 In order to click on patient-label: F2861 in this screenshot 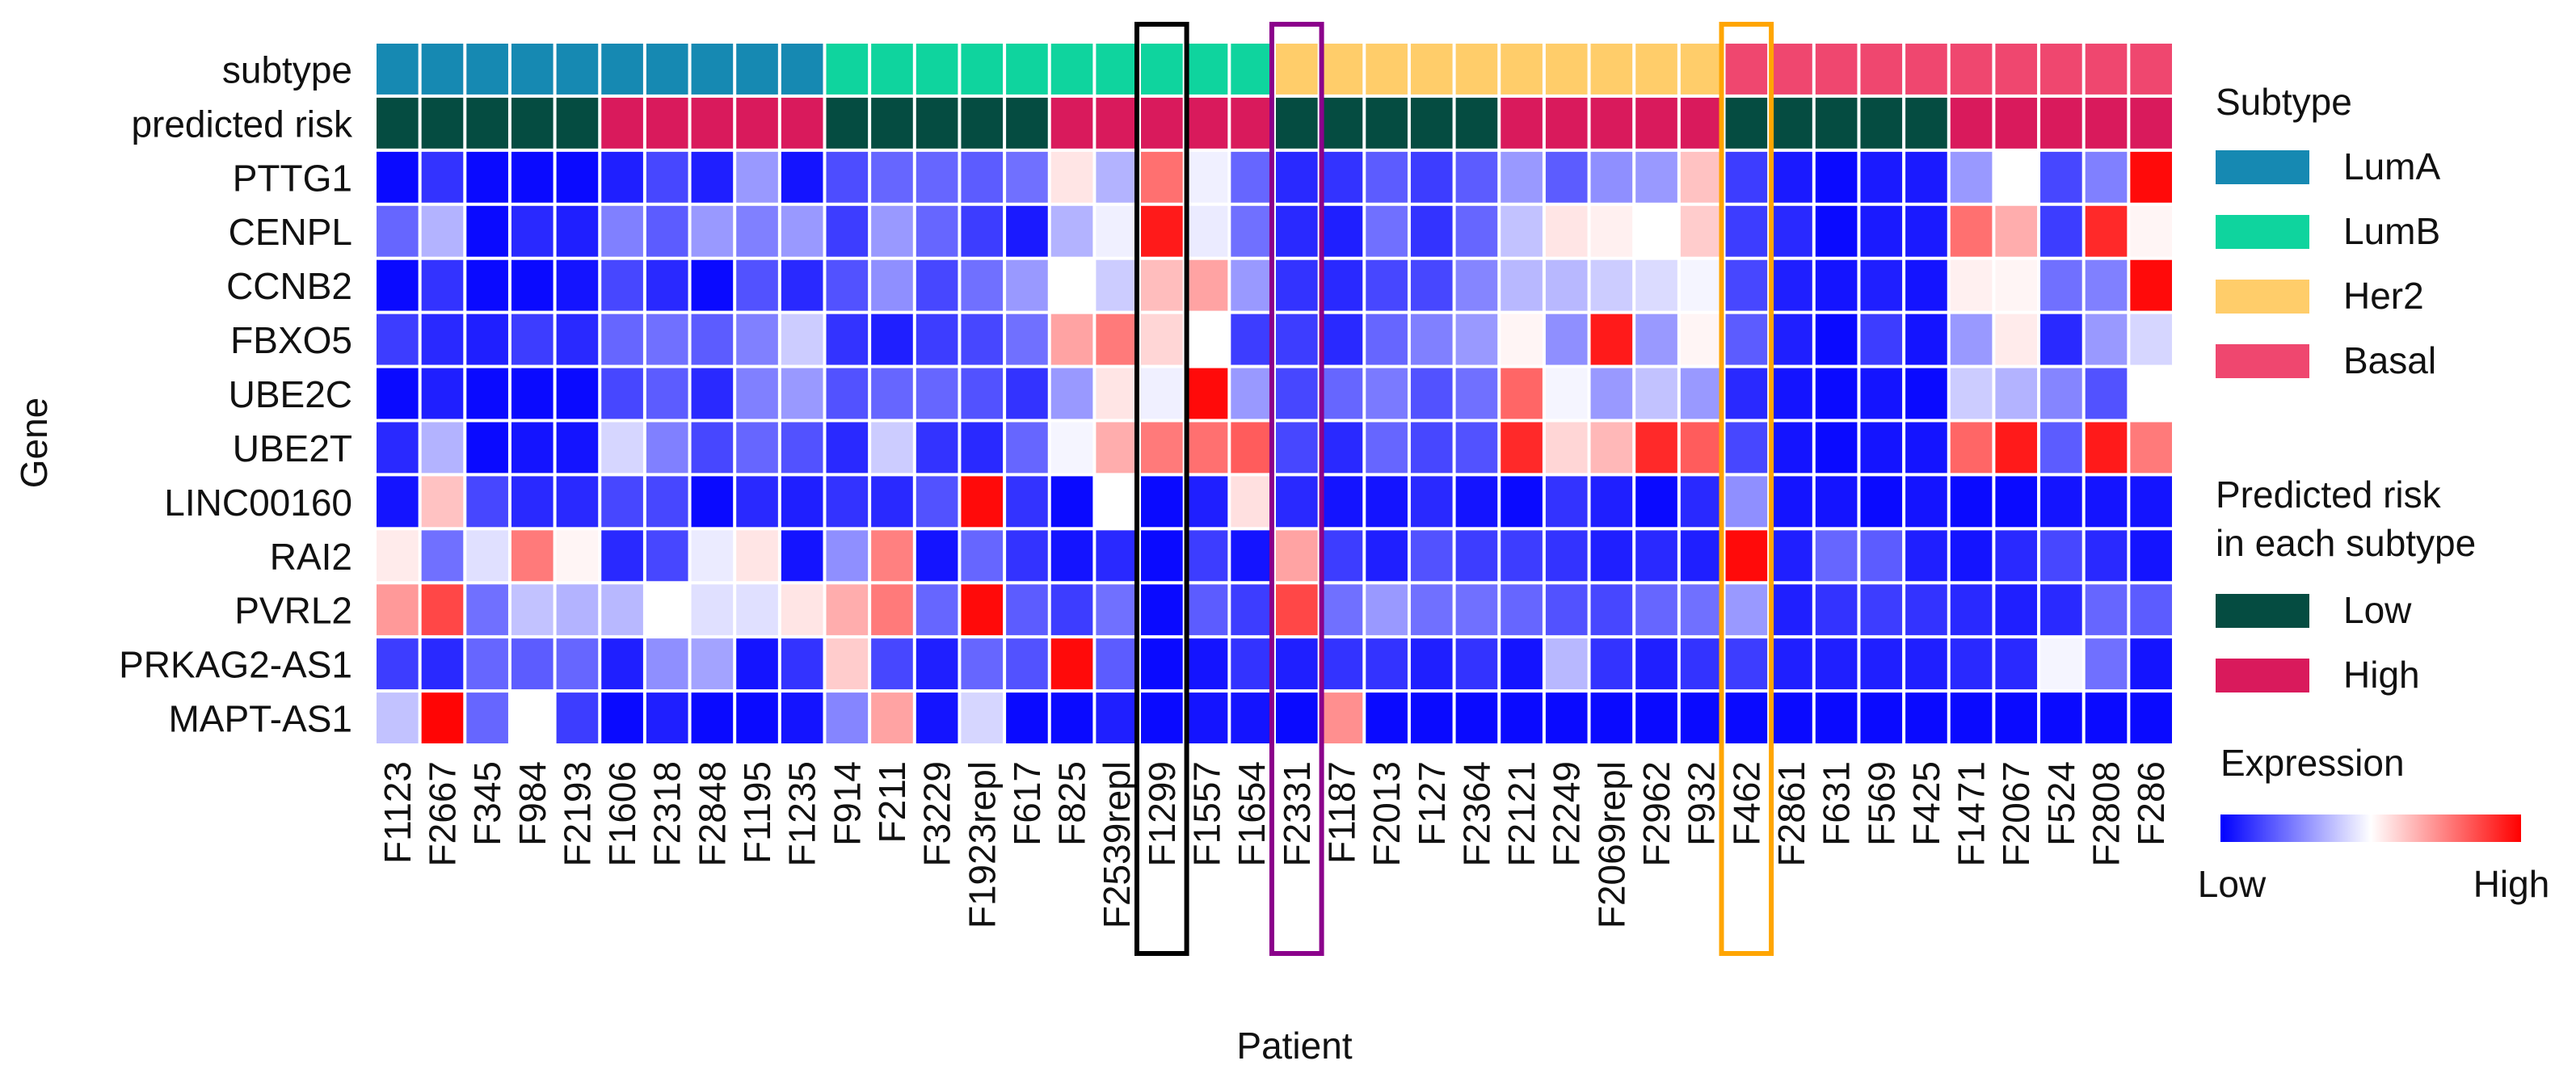, I will do `click(1791, 813)`.